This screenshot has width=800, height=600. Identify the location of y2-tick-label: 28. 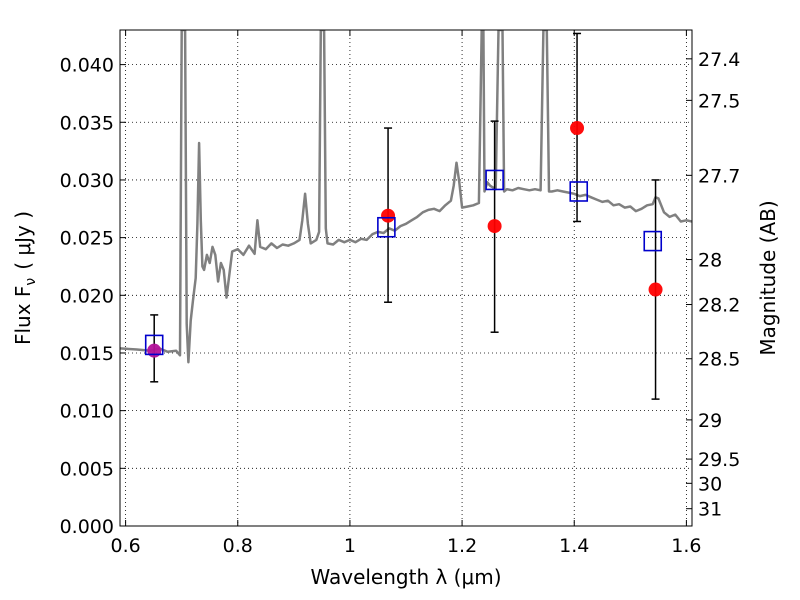
(710, 261).